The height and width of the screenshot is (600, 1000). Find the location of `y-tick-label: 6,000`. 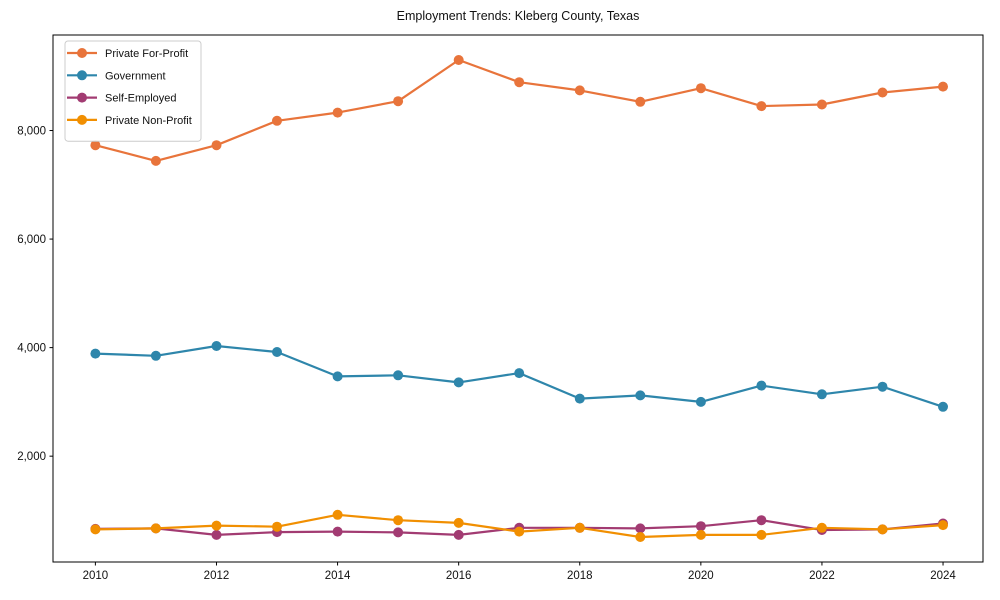

y-tick-label: 6,000 is located at coordinates (31, 240).